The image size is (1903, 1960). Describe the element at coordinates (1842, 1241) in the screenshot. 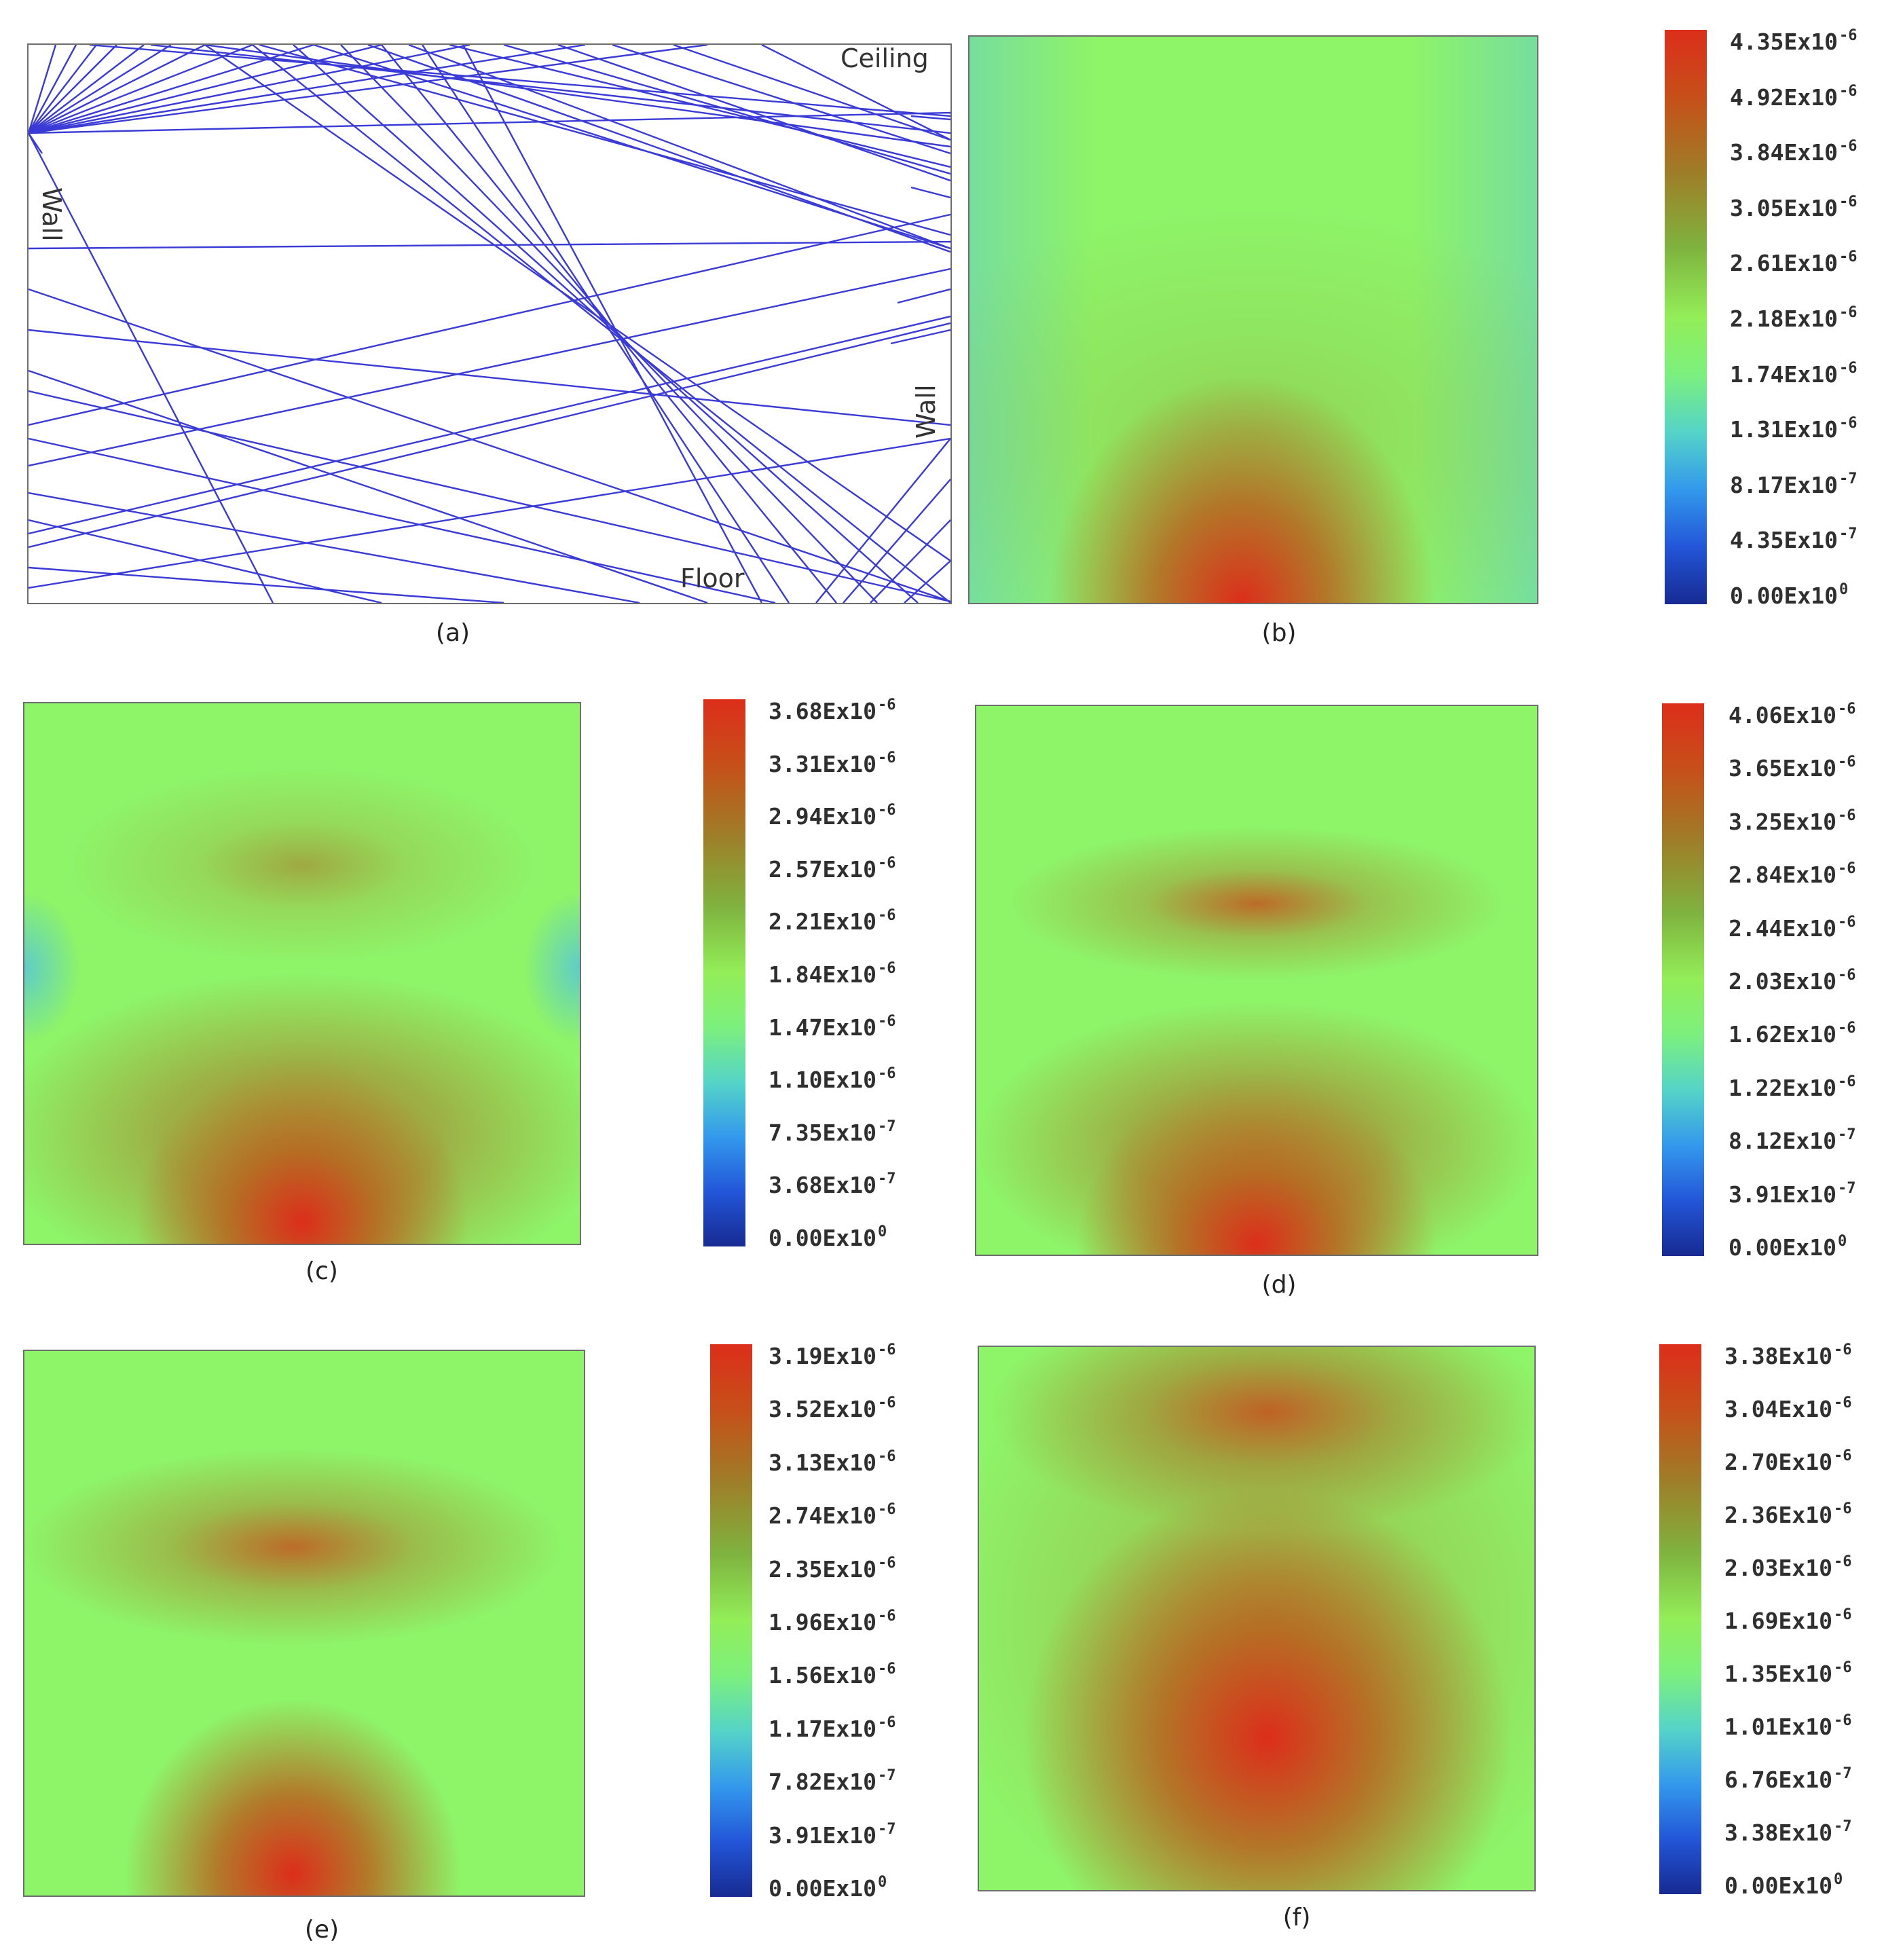

I see `tick-exponent: 0` at that location.